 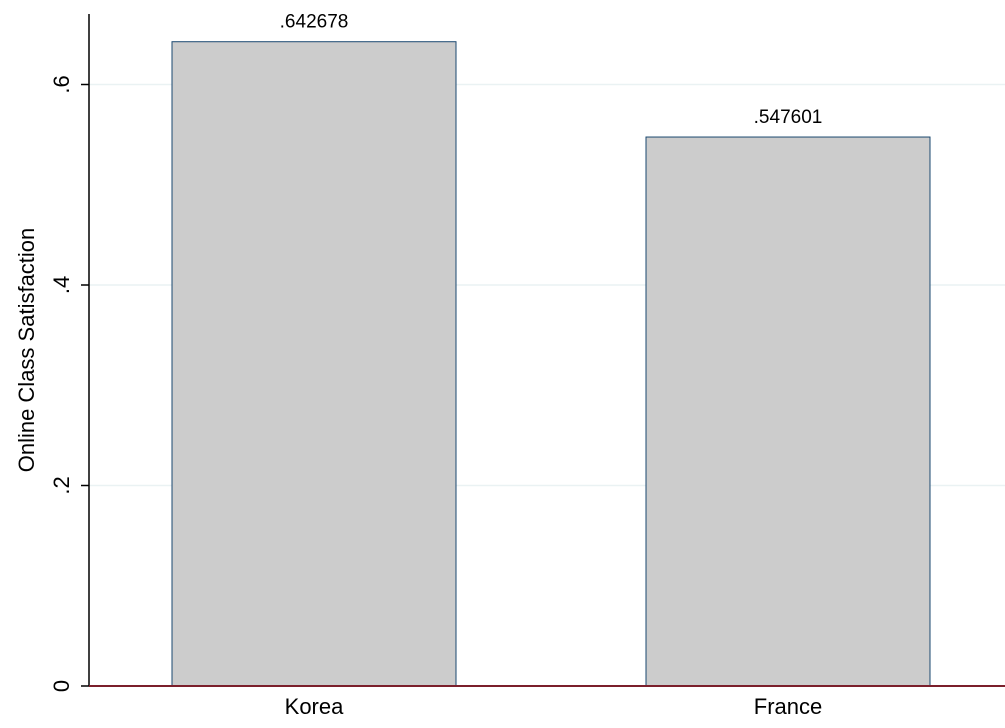 I want to click on x-tick-label: Korea, so click(x=314, y=706).